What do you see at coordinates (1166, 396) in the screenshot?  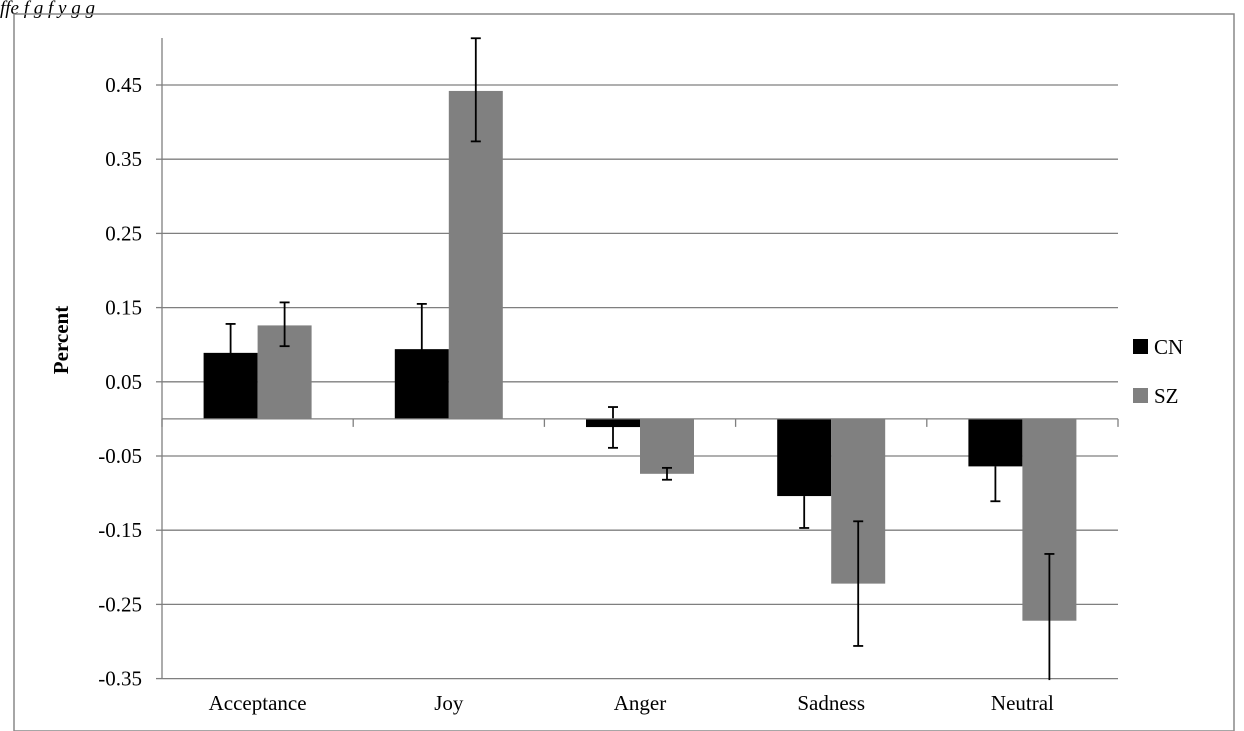 I see `legend-label-sz: SZ` at bounding box center [1166, 396].